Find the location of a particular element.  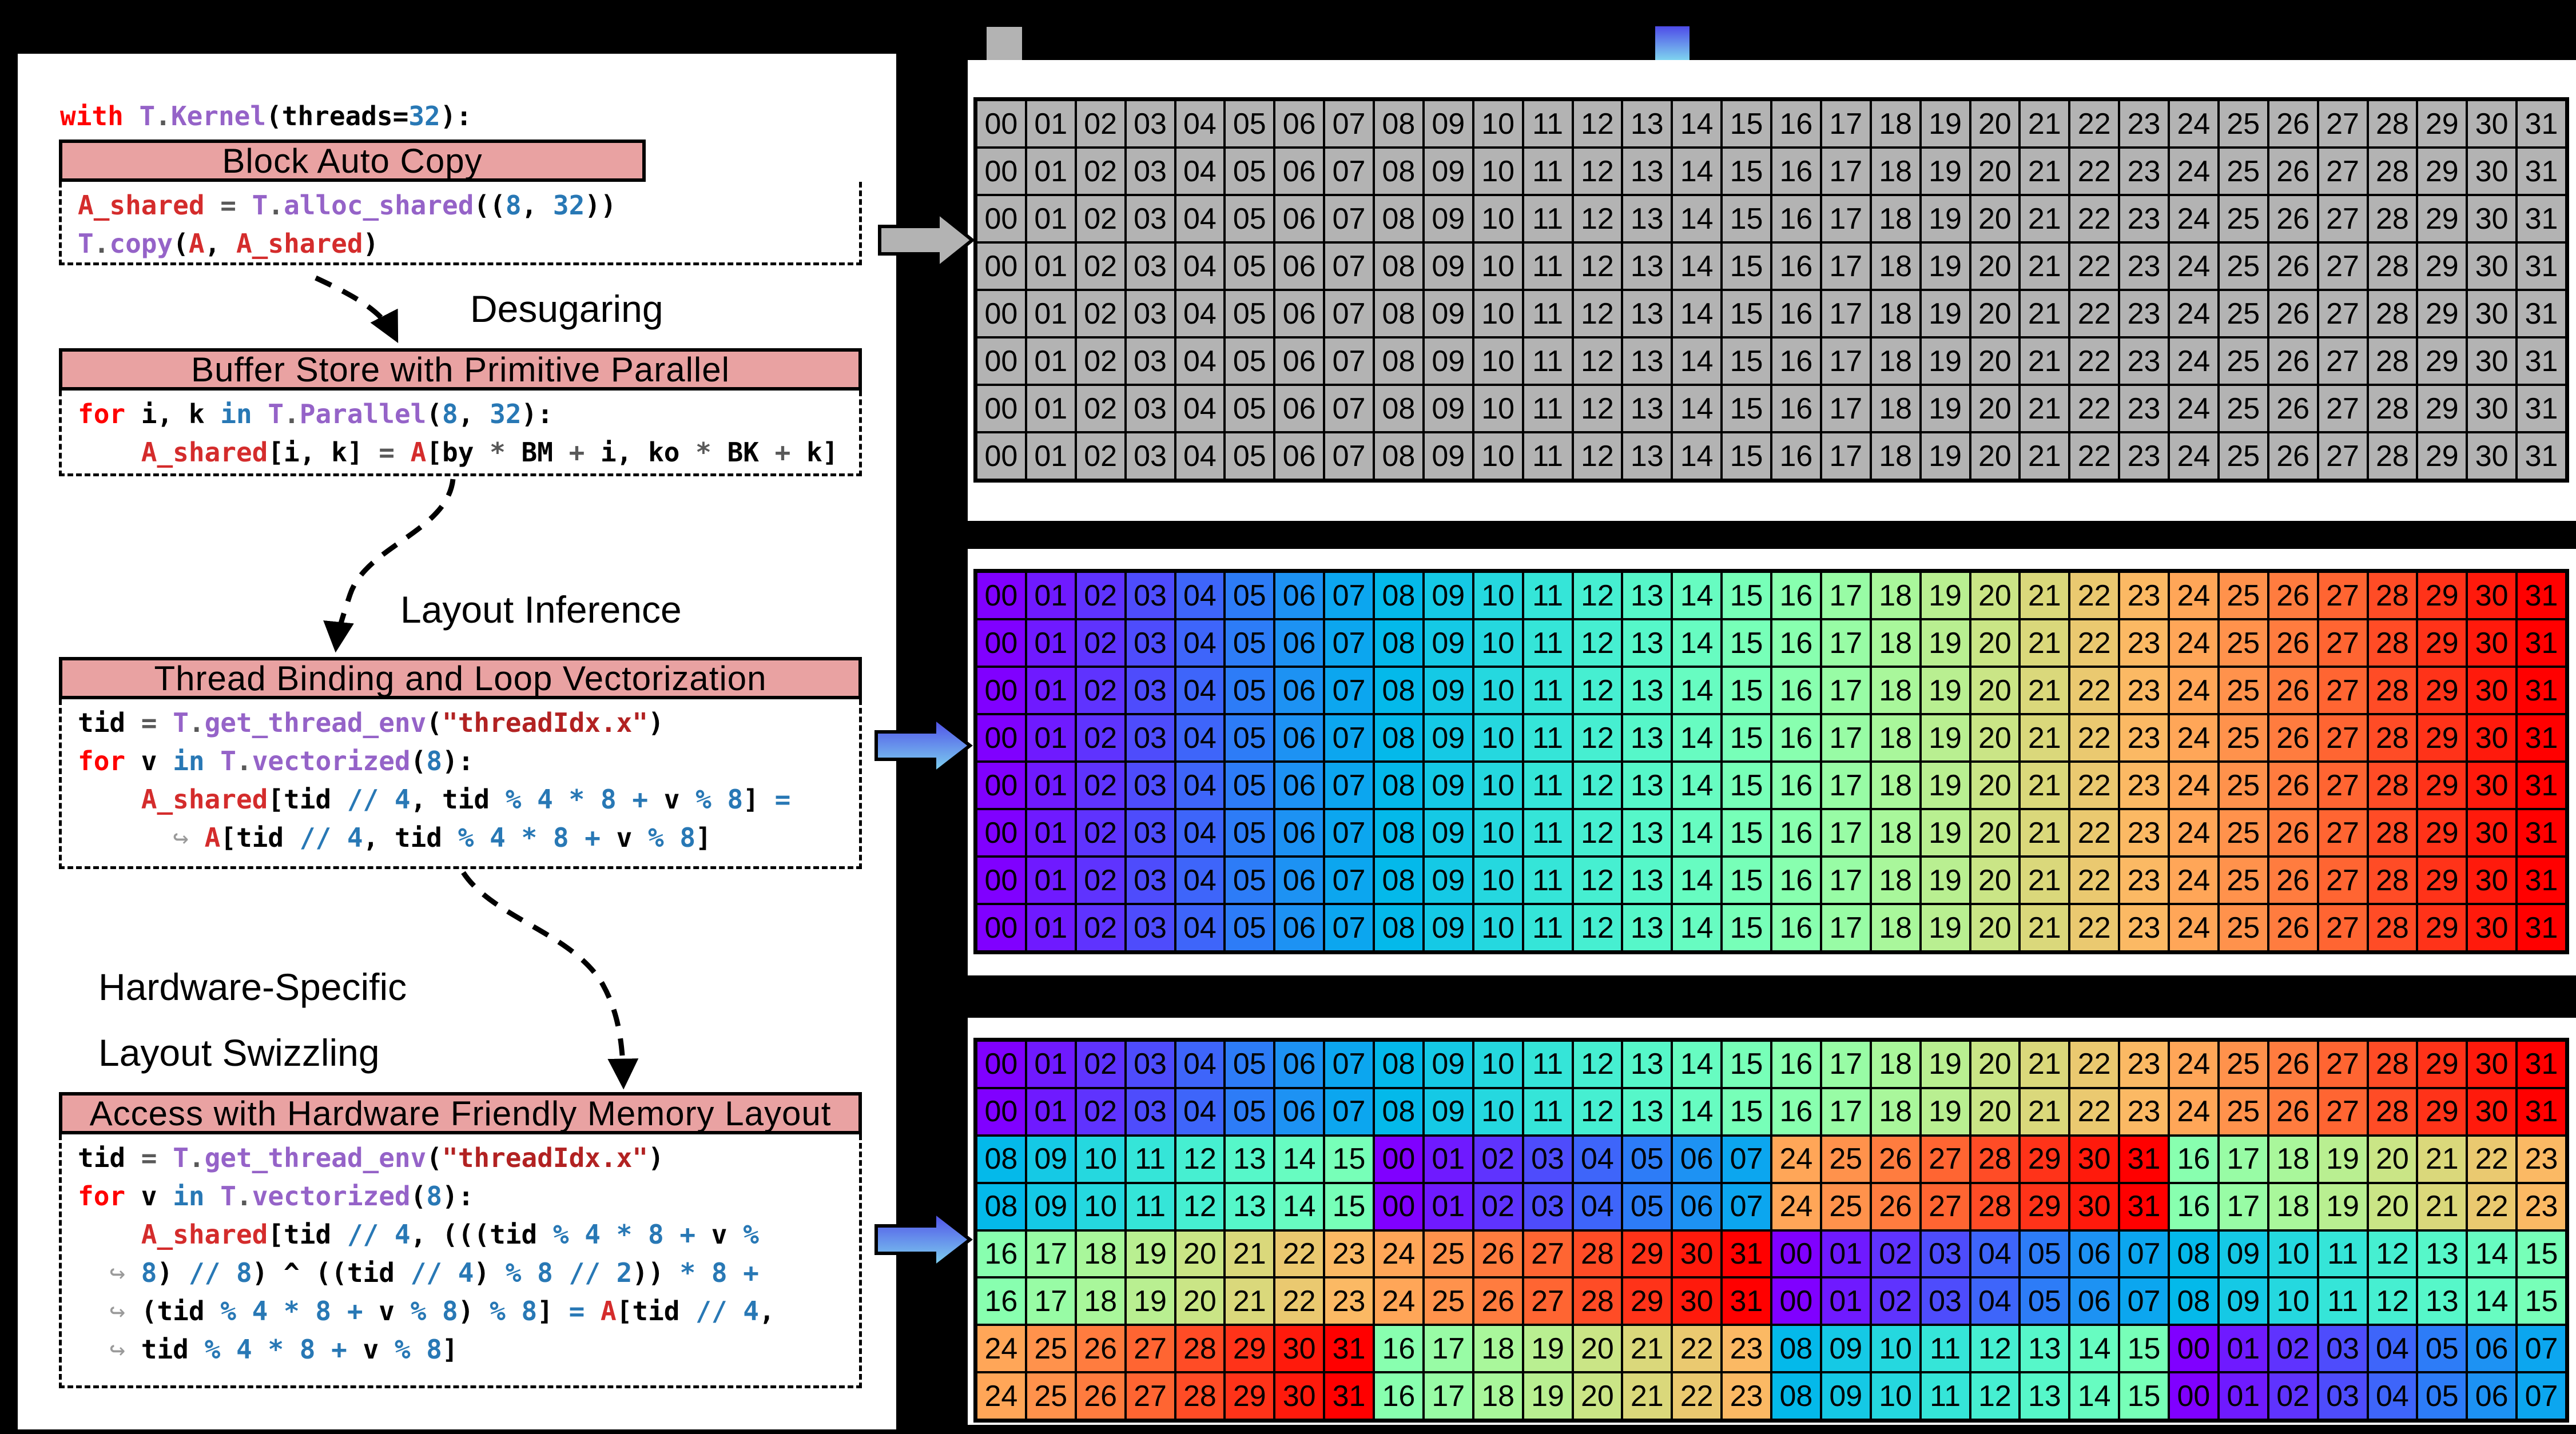

code-line: tid = T.get_thread_env("threadIdx.x") is located at coordinates (468, 1158).